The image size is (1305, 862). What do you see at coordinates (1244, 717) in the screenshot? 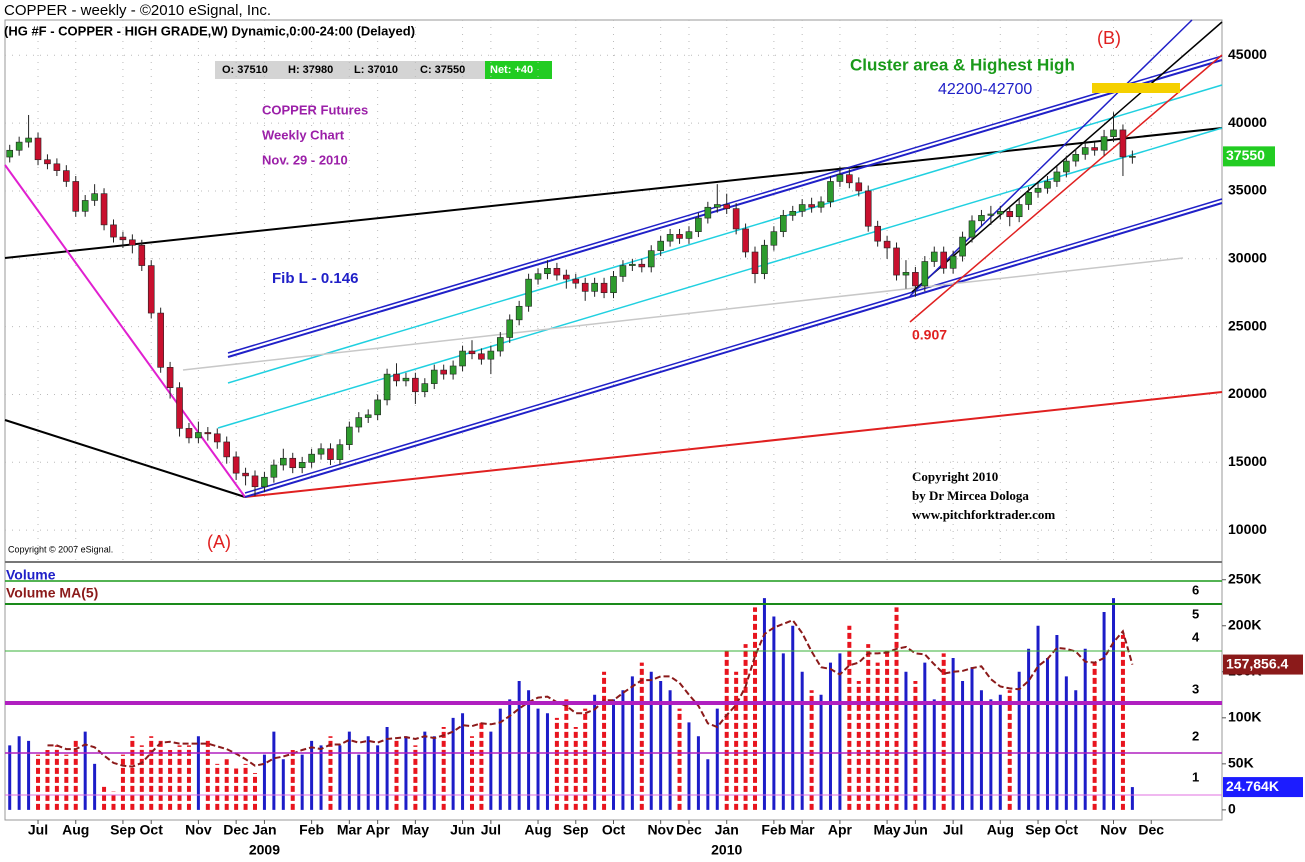
I see `y-tick-label: 100K` at bounding box center [1244, 717].